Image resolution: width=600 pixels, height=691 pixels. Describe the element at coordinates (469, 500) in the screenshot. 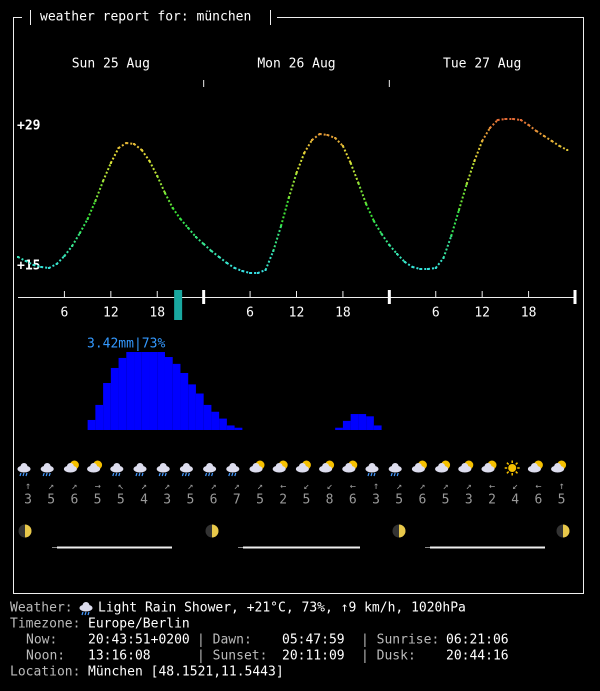

I see `wind-speed: 3` at that location.